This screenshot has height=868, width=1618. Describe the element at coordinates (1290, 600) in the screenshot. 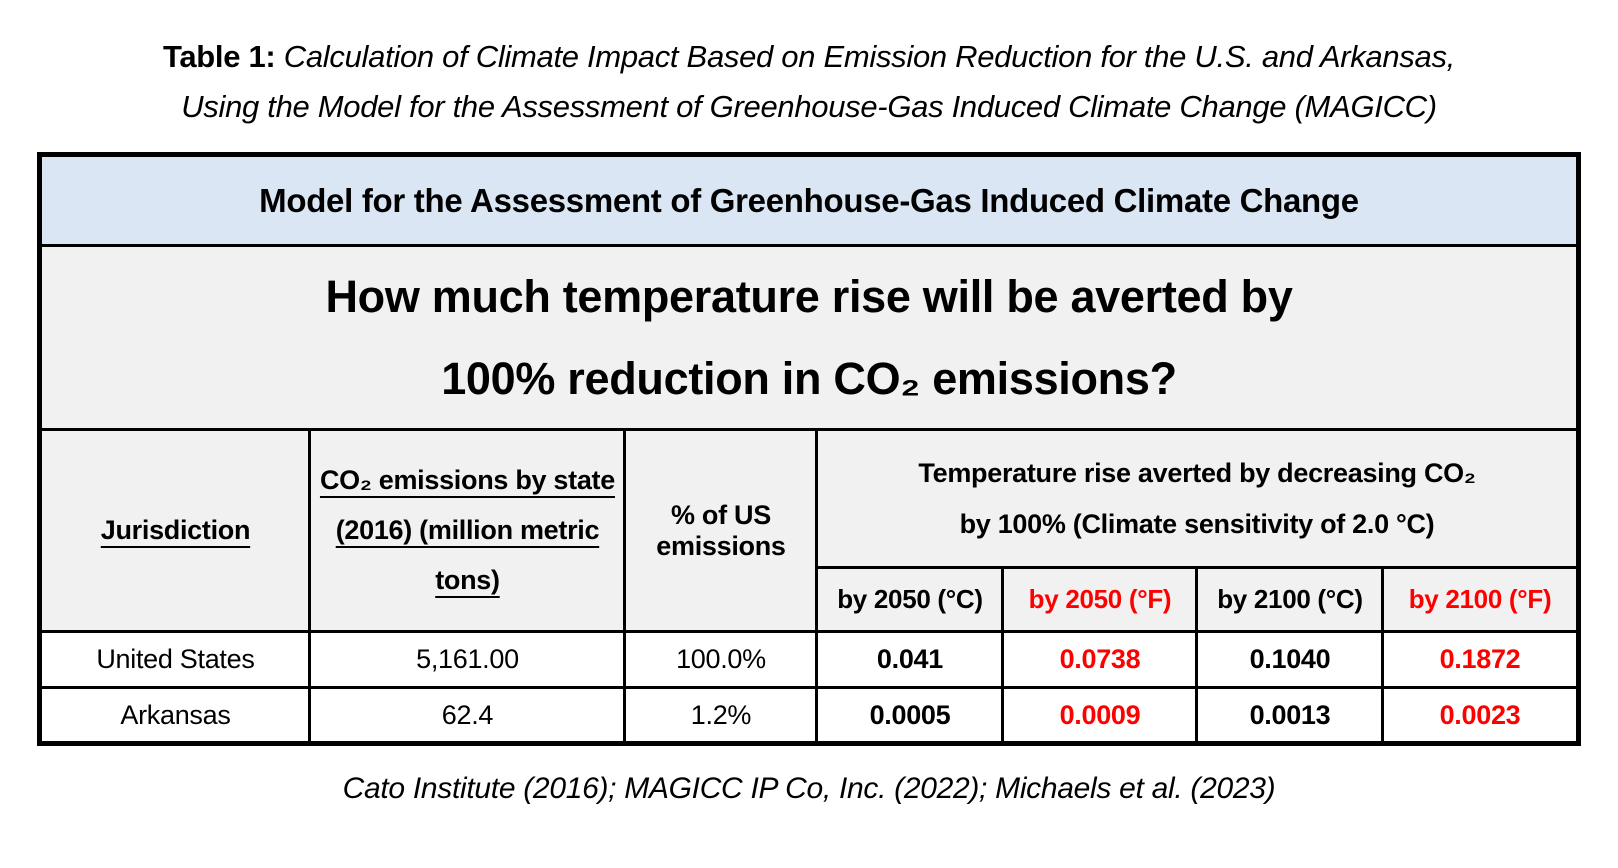

I see `col-header-by-2100-c: by 2100 (°C)` at that location.